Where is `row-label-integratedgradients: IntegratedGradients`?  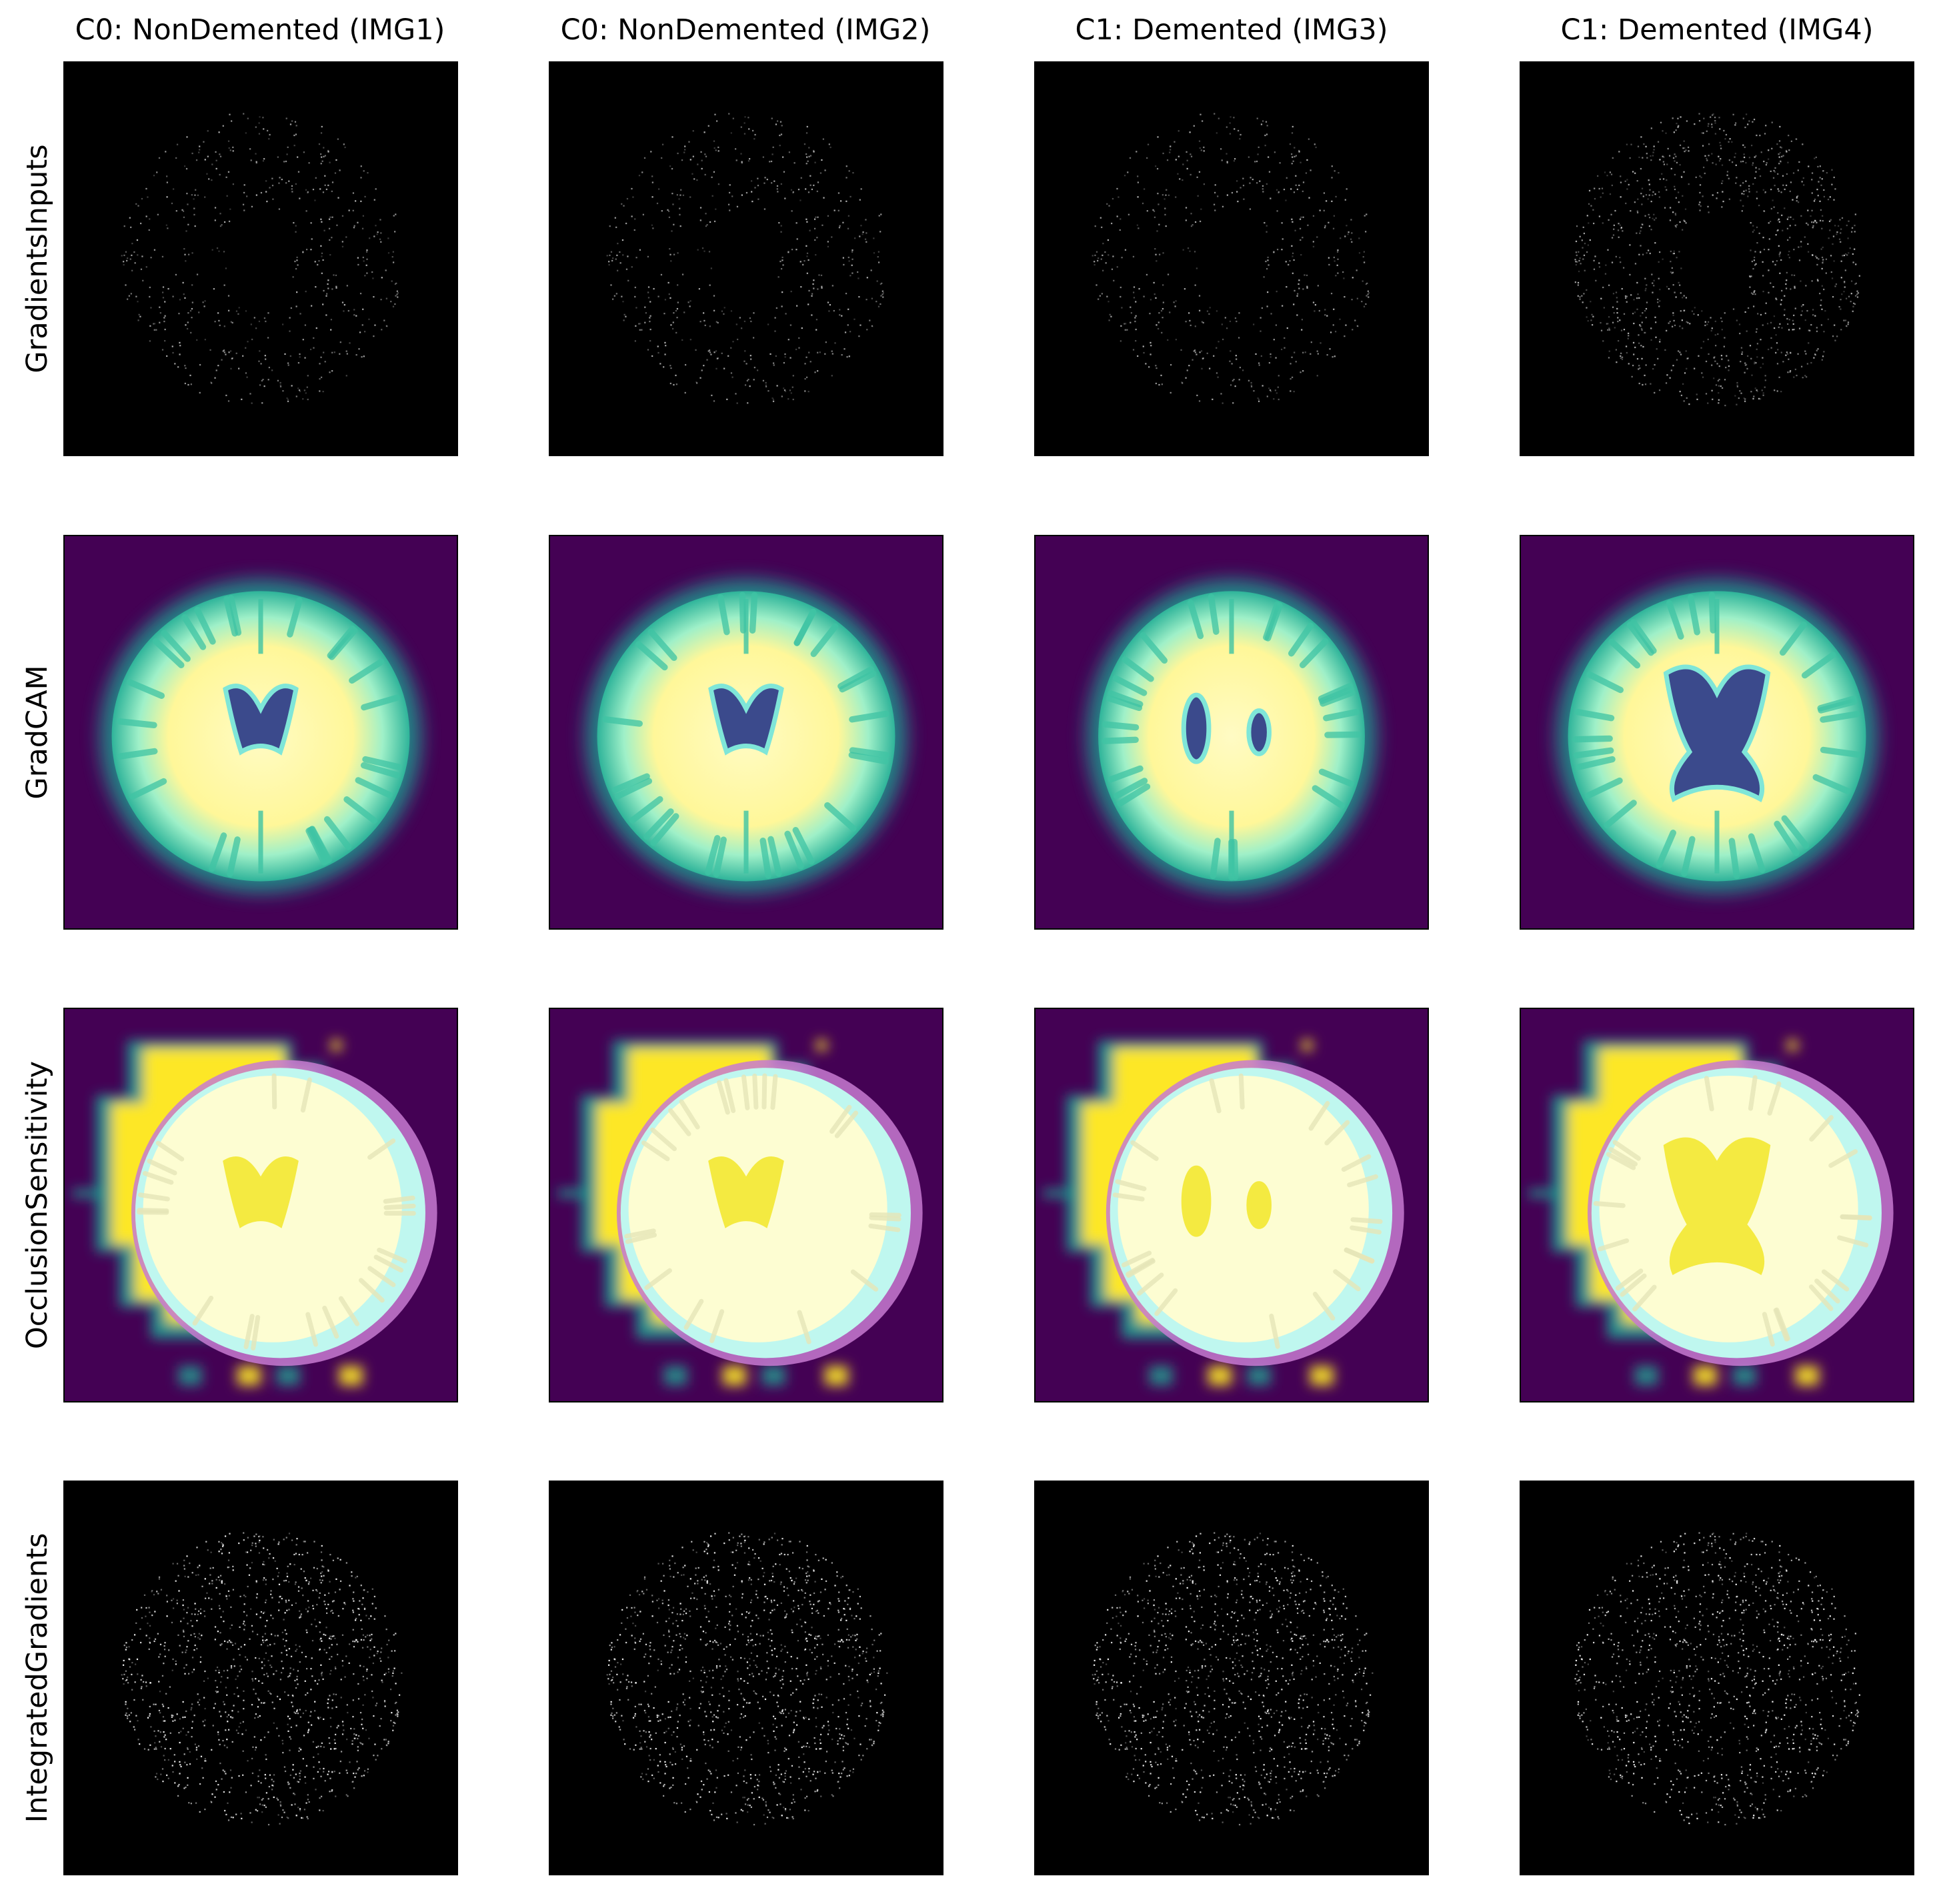
row-label-integratedgradients: IntegratedGradients is located at coordinates (37, 1678).